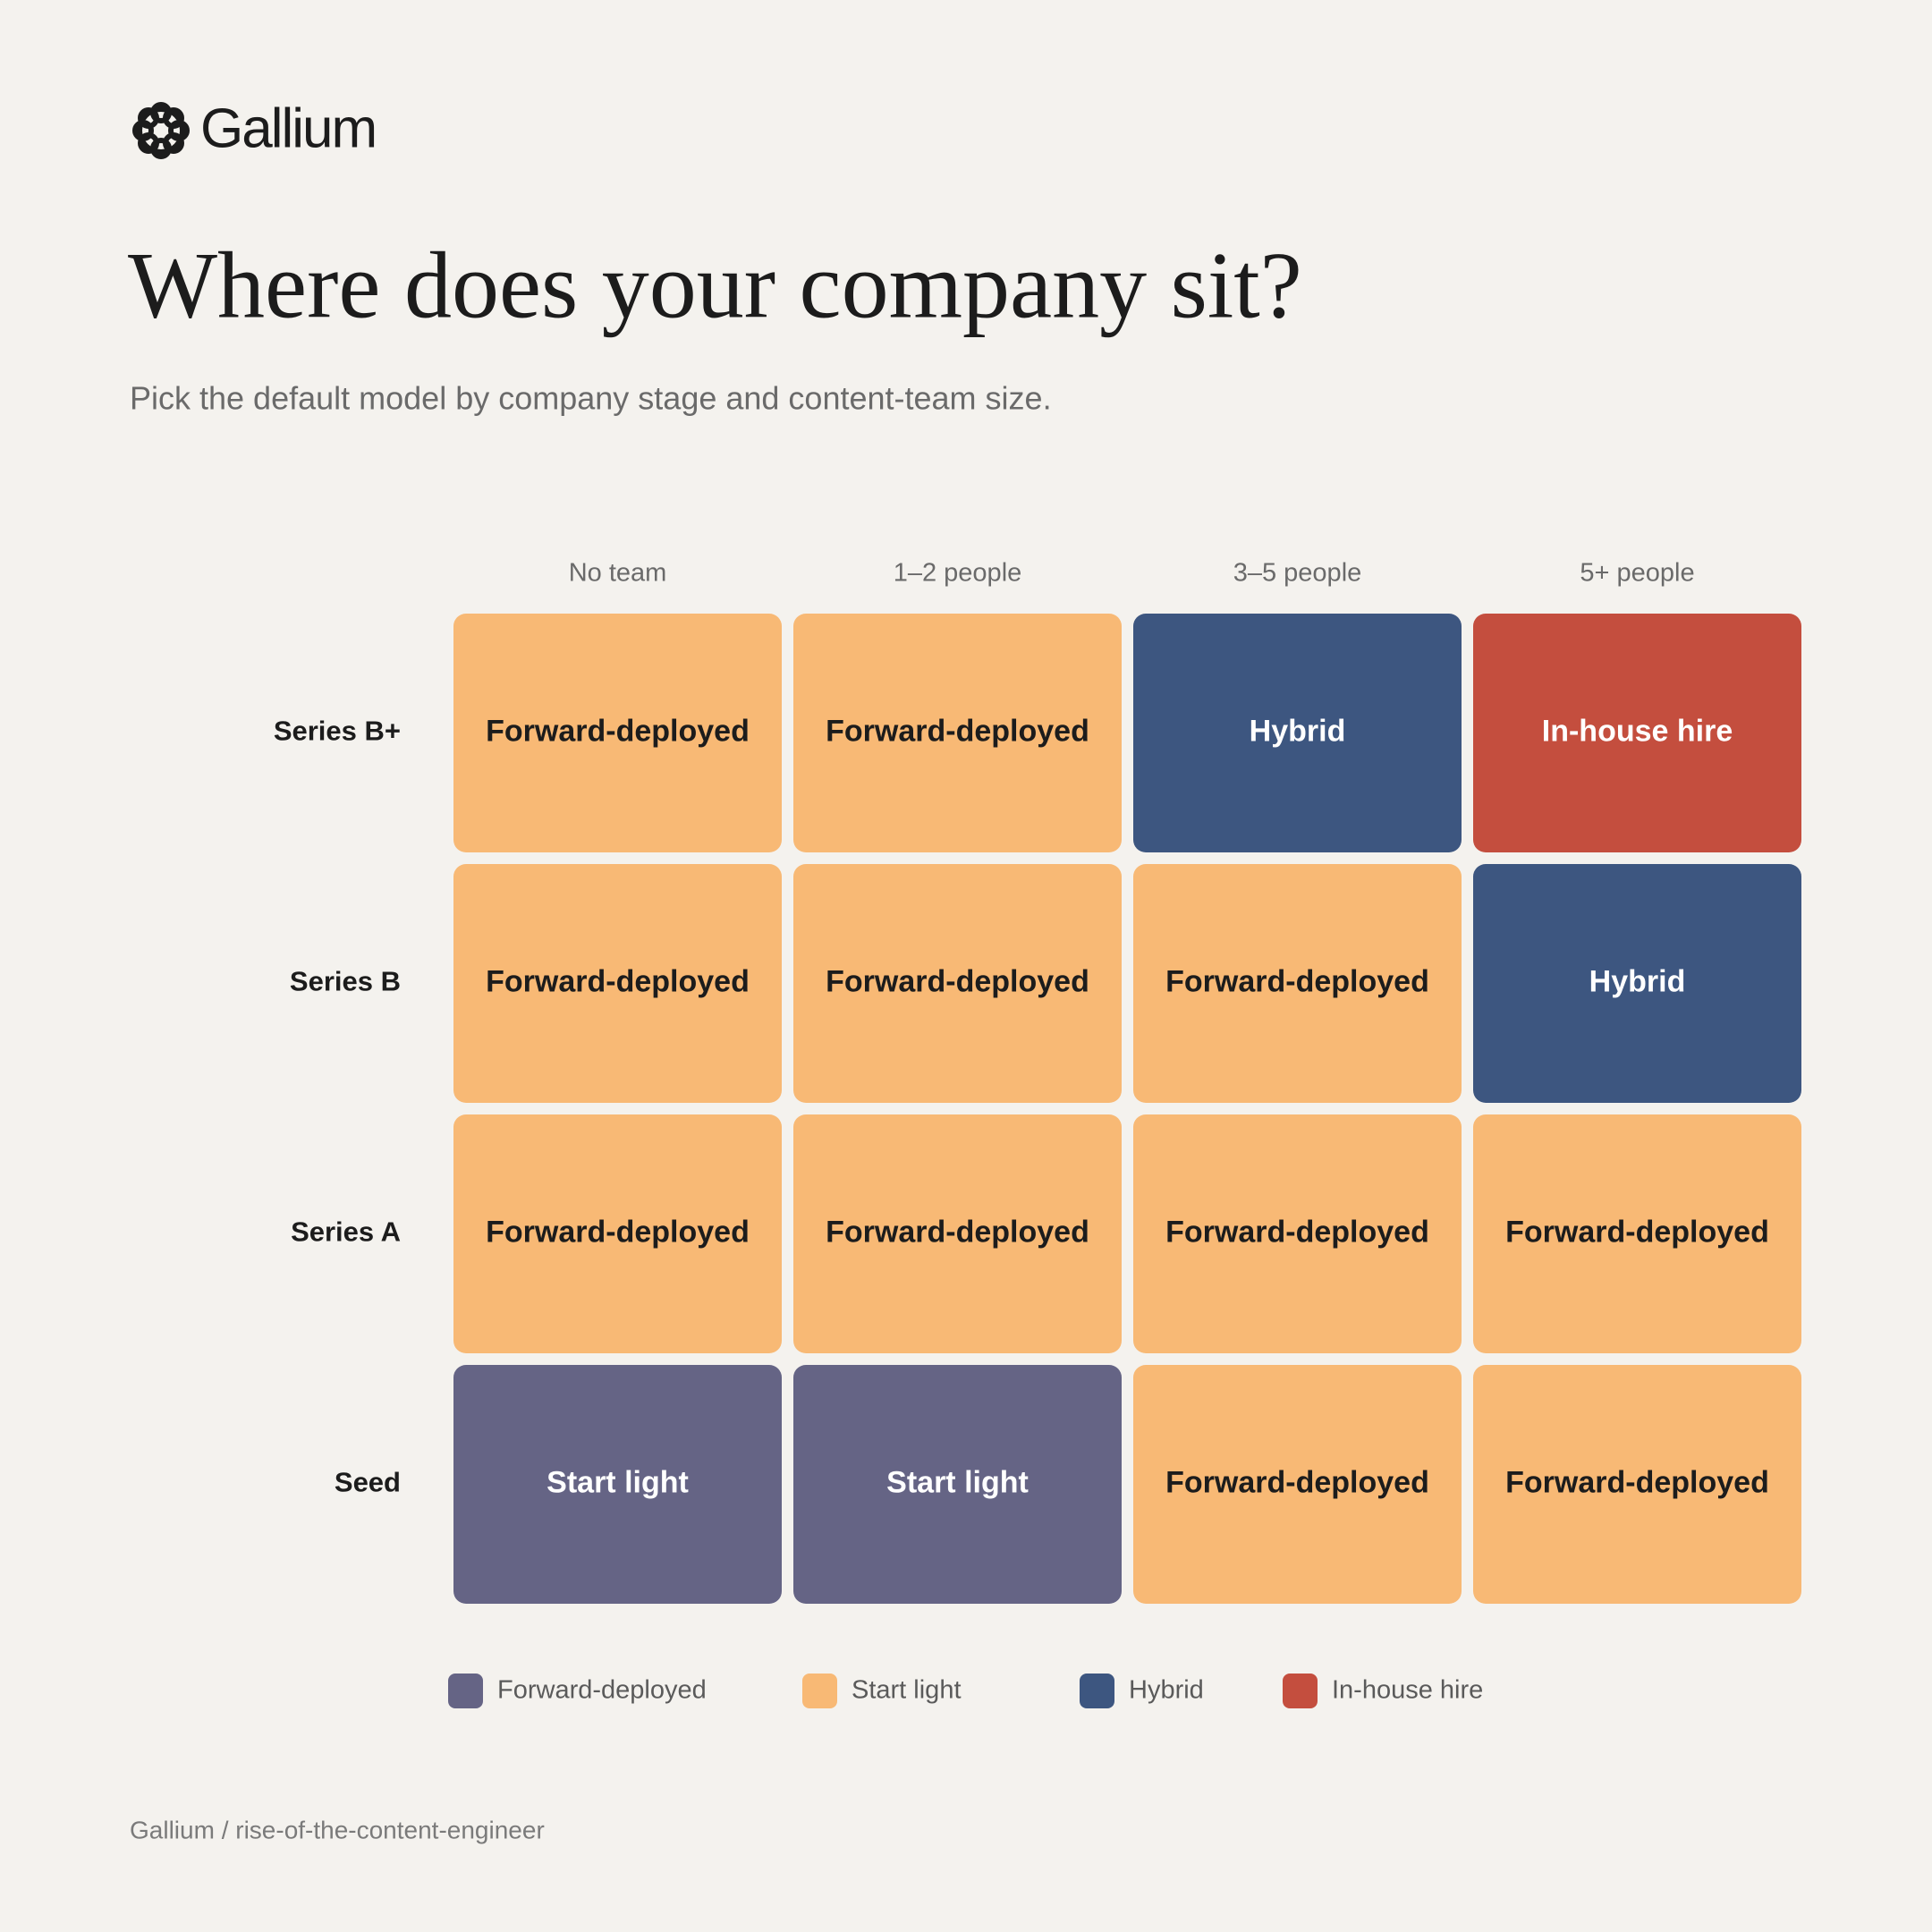  What do you see at coordinates (345, 981) in the screenshot?
I see `row-label: Series B` at bounding box center [345, 981].